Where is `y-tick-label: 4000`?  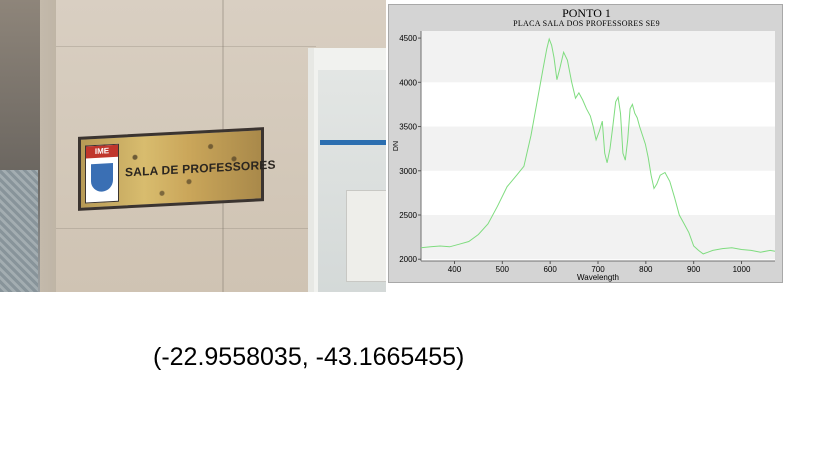 y-tick-label: 4000 is located at coordinates (408, 82).